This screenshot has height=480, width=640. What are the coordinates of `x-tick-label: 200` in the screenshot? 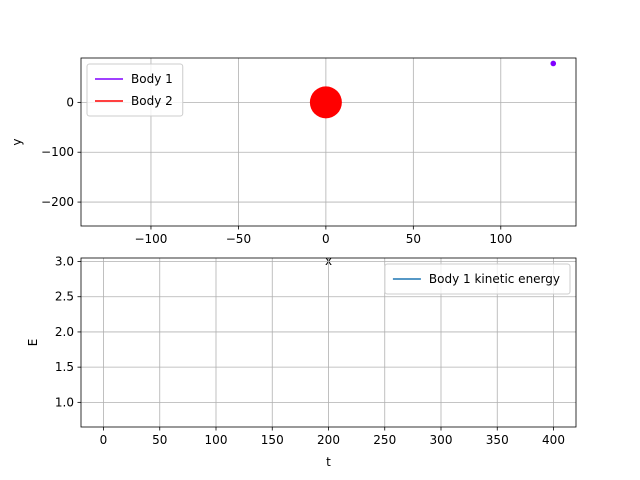 It's located at (328, 440).